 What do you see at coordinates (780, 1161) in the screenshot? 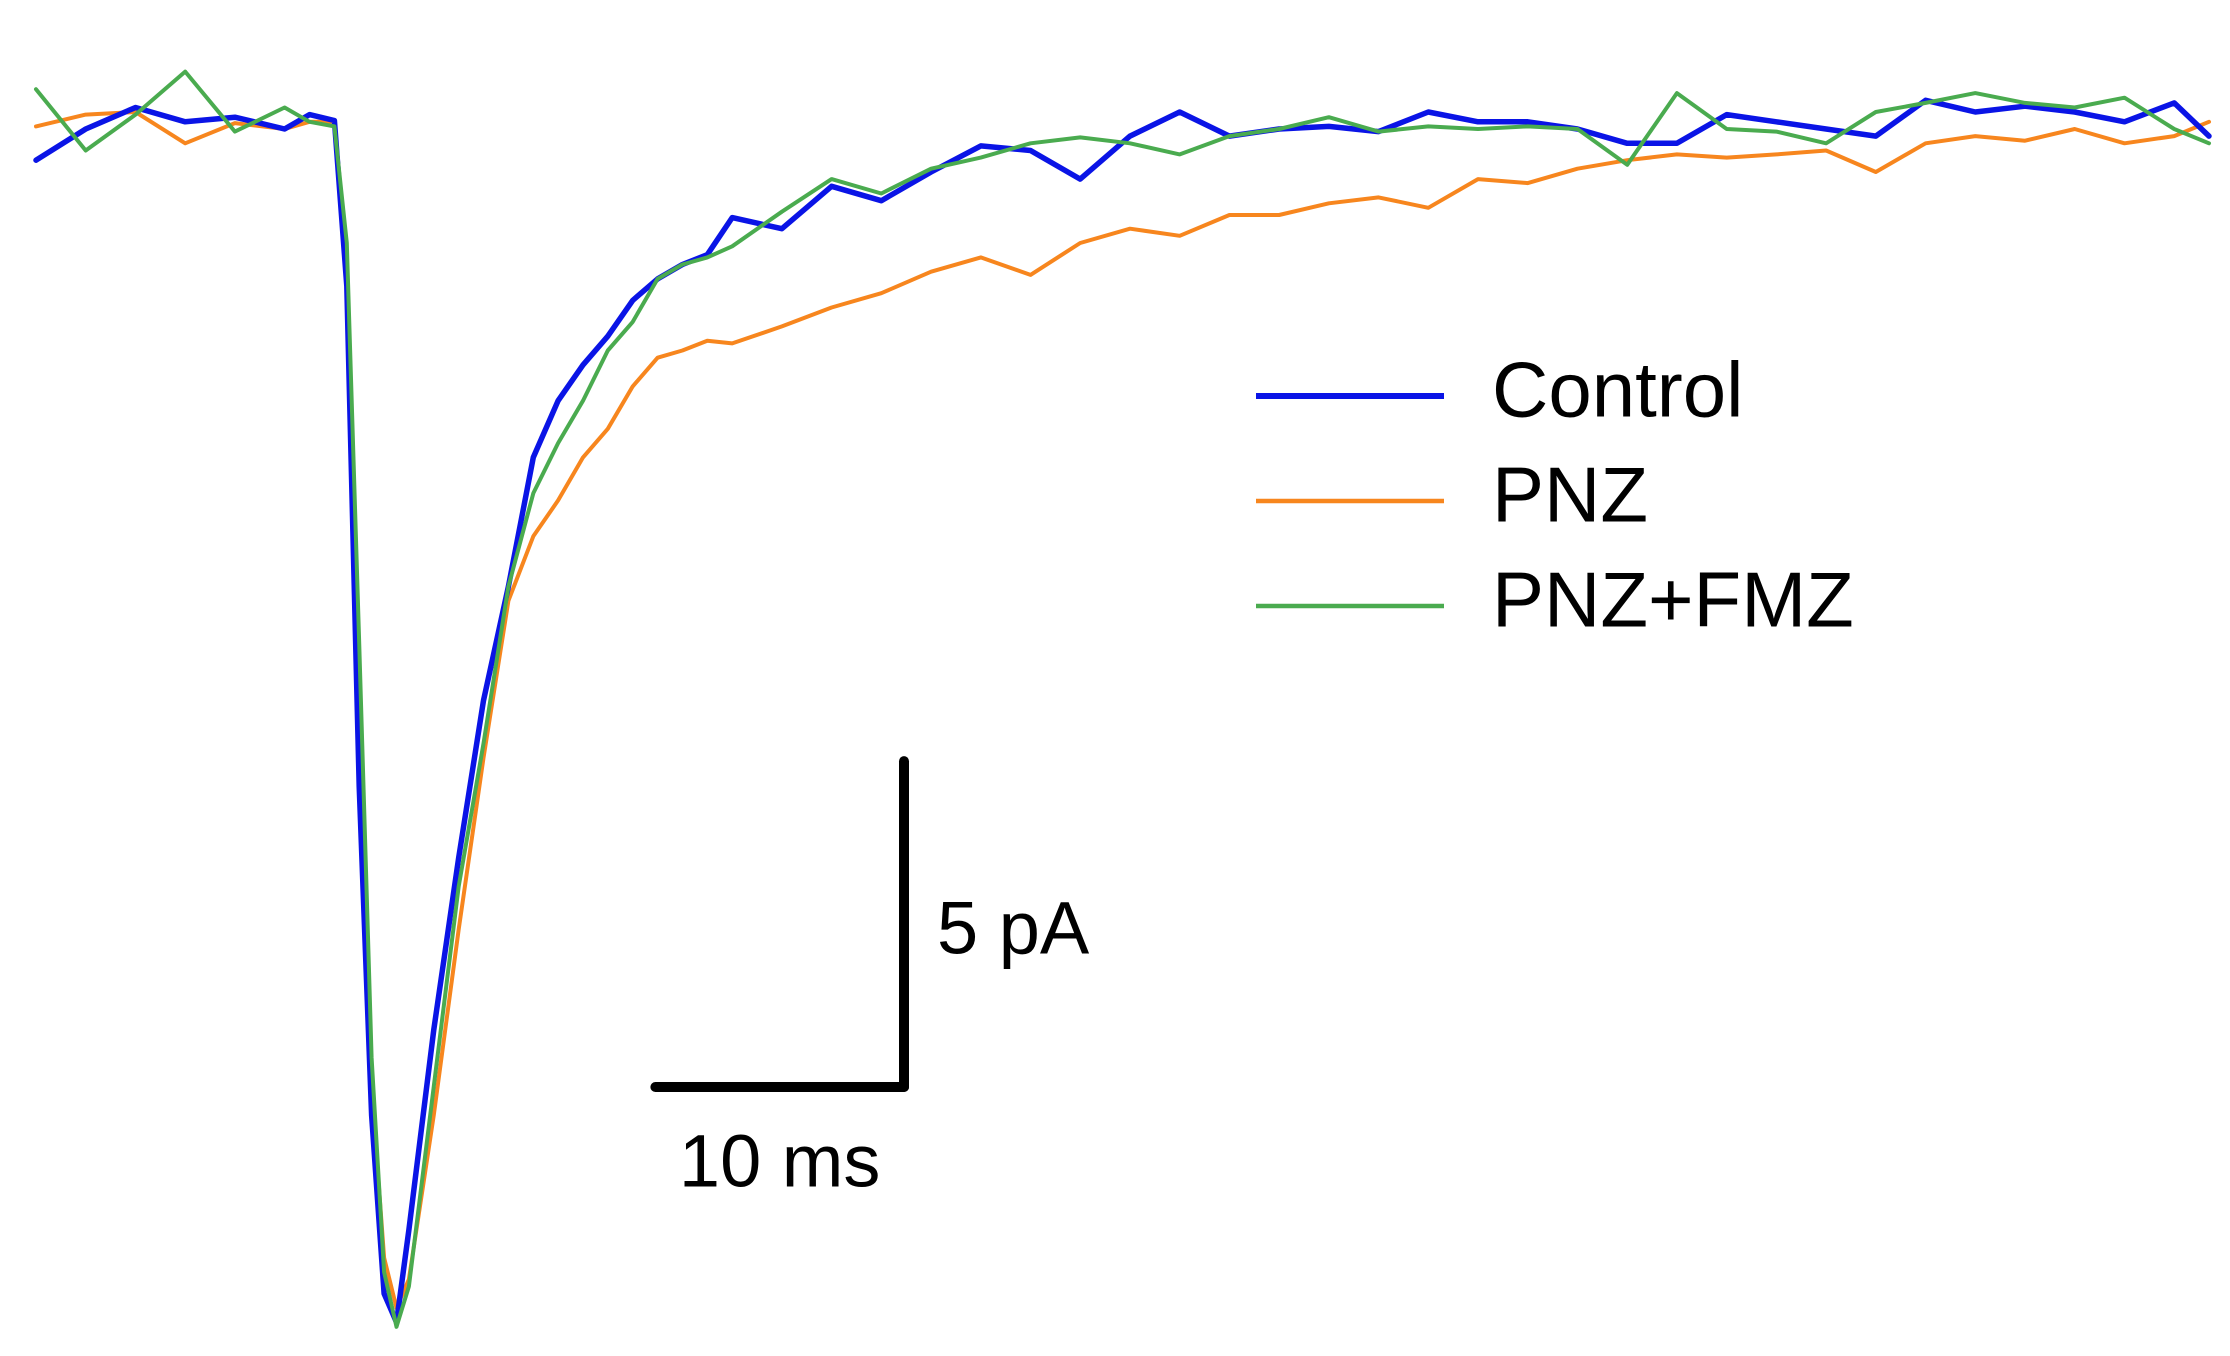
I see `scale-label-x: 10 ms` at bounding box center [780, 1161].